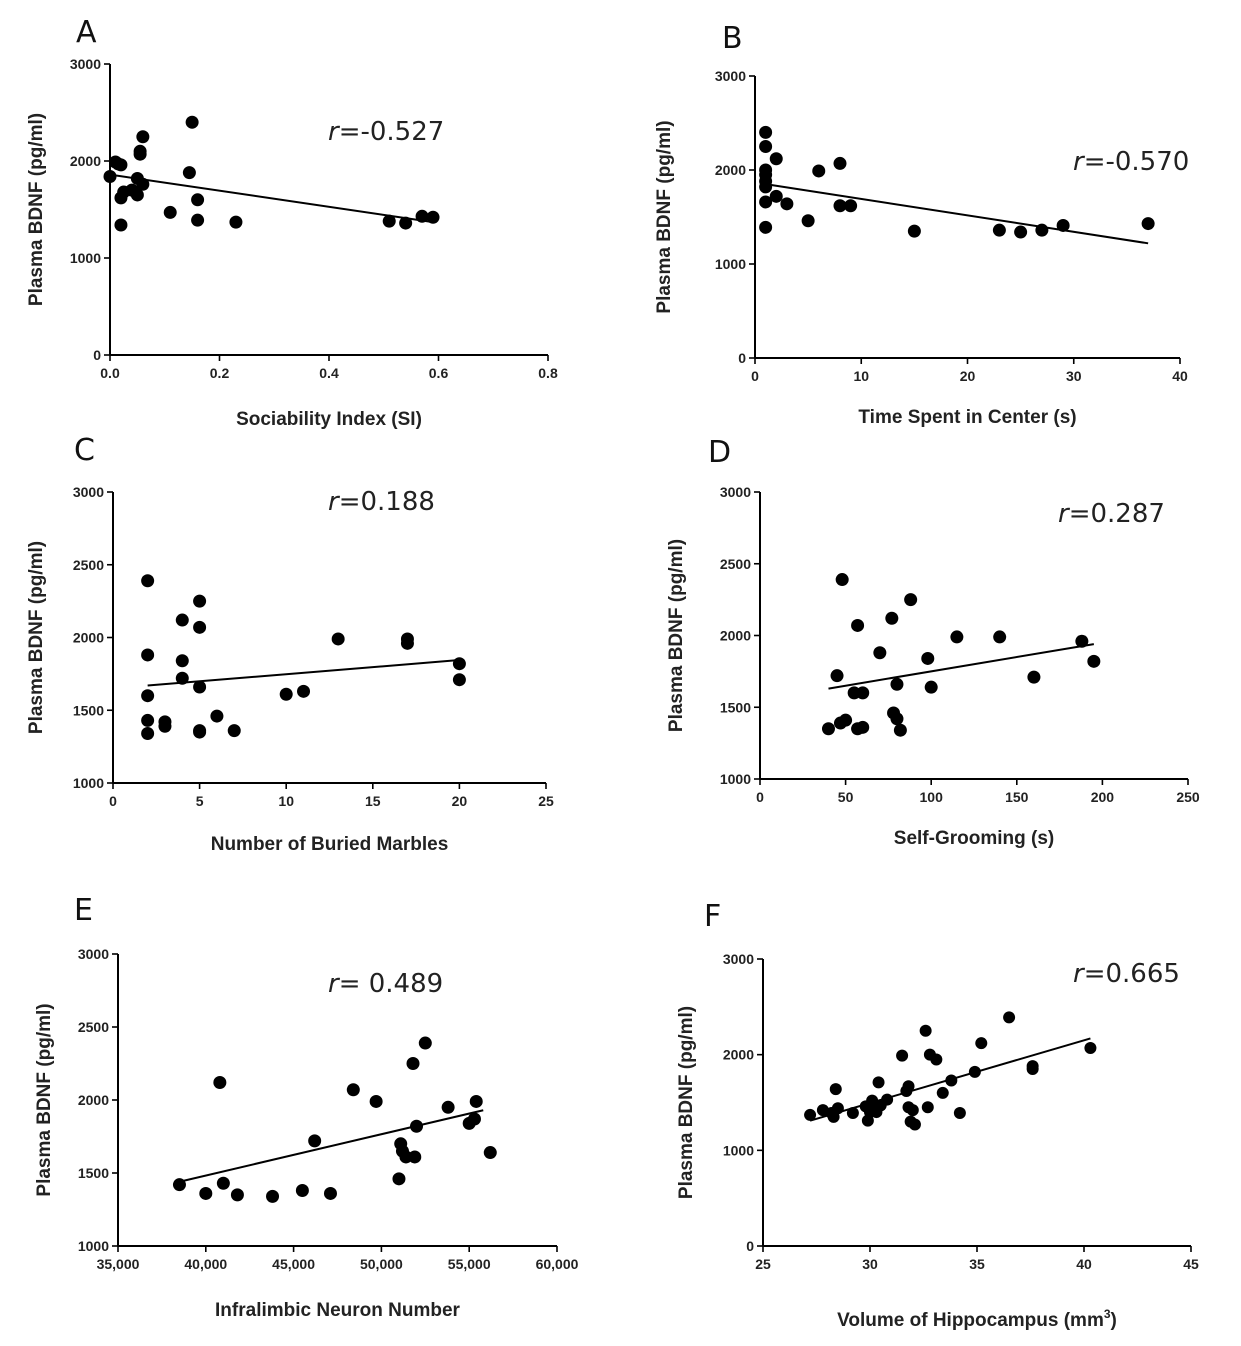 Image resolution: width=1241 pixels, height=1346 pixels. Describe the element at coordinates (331, 1146) in the screenshot. I see `panel-e-fit-line` at that location.